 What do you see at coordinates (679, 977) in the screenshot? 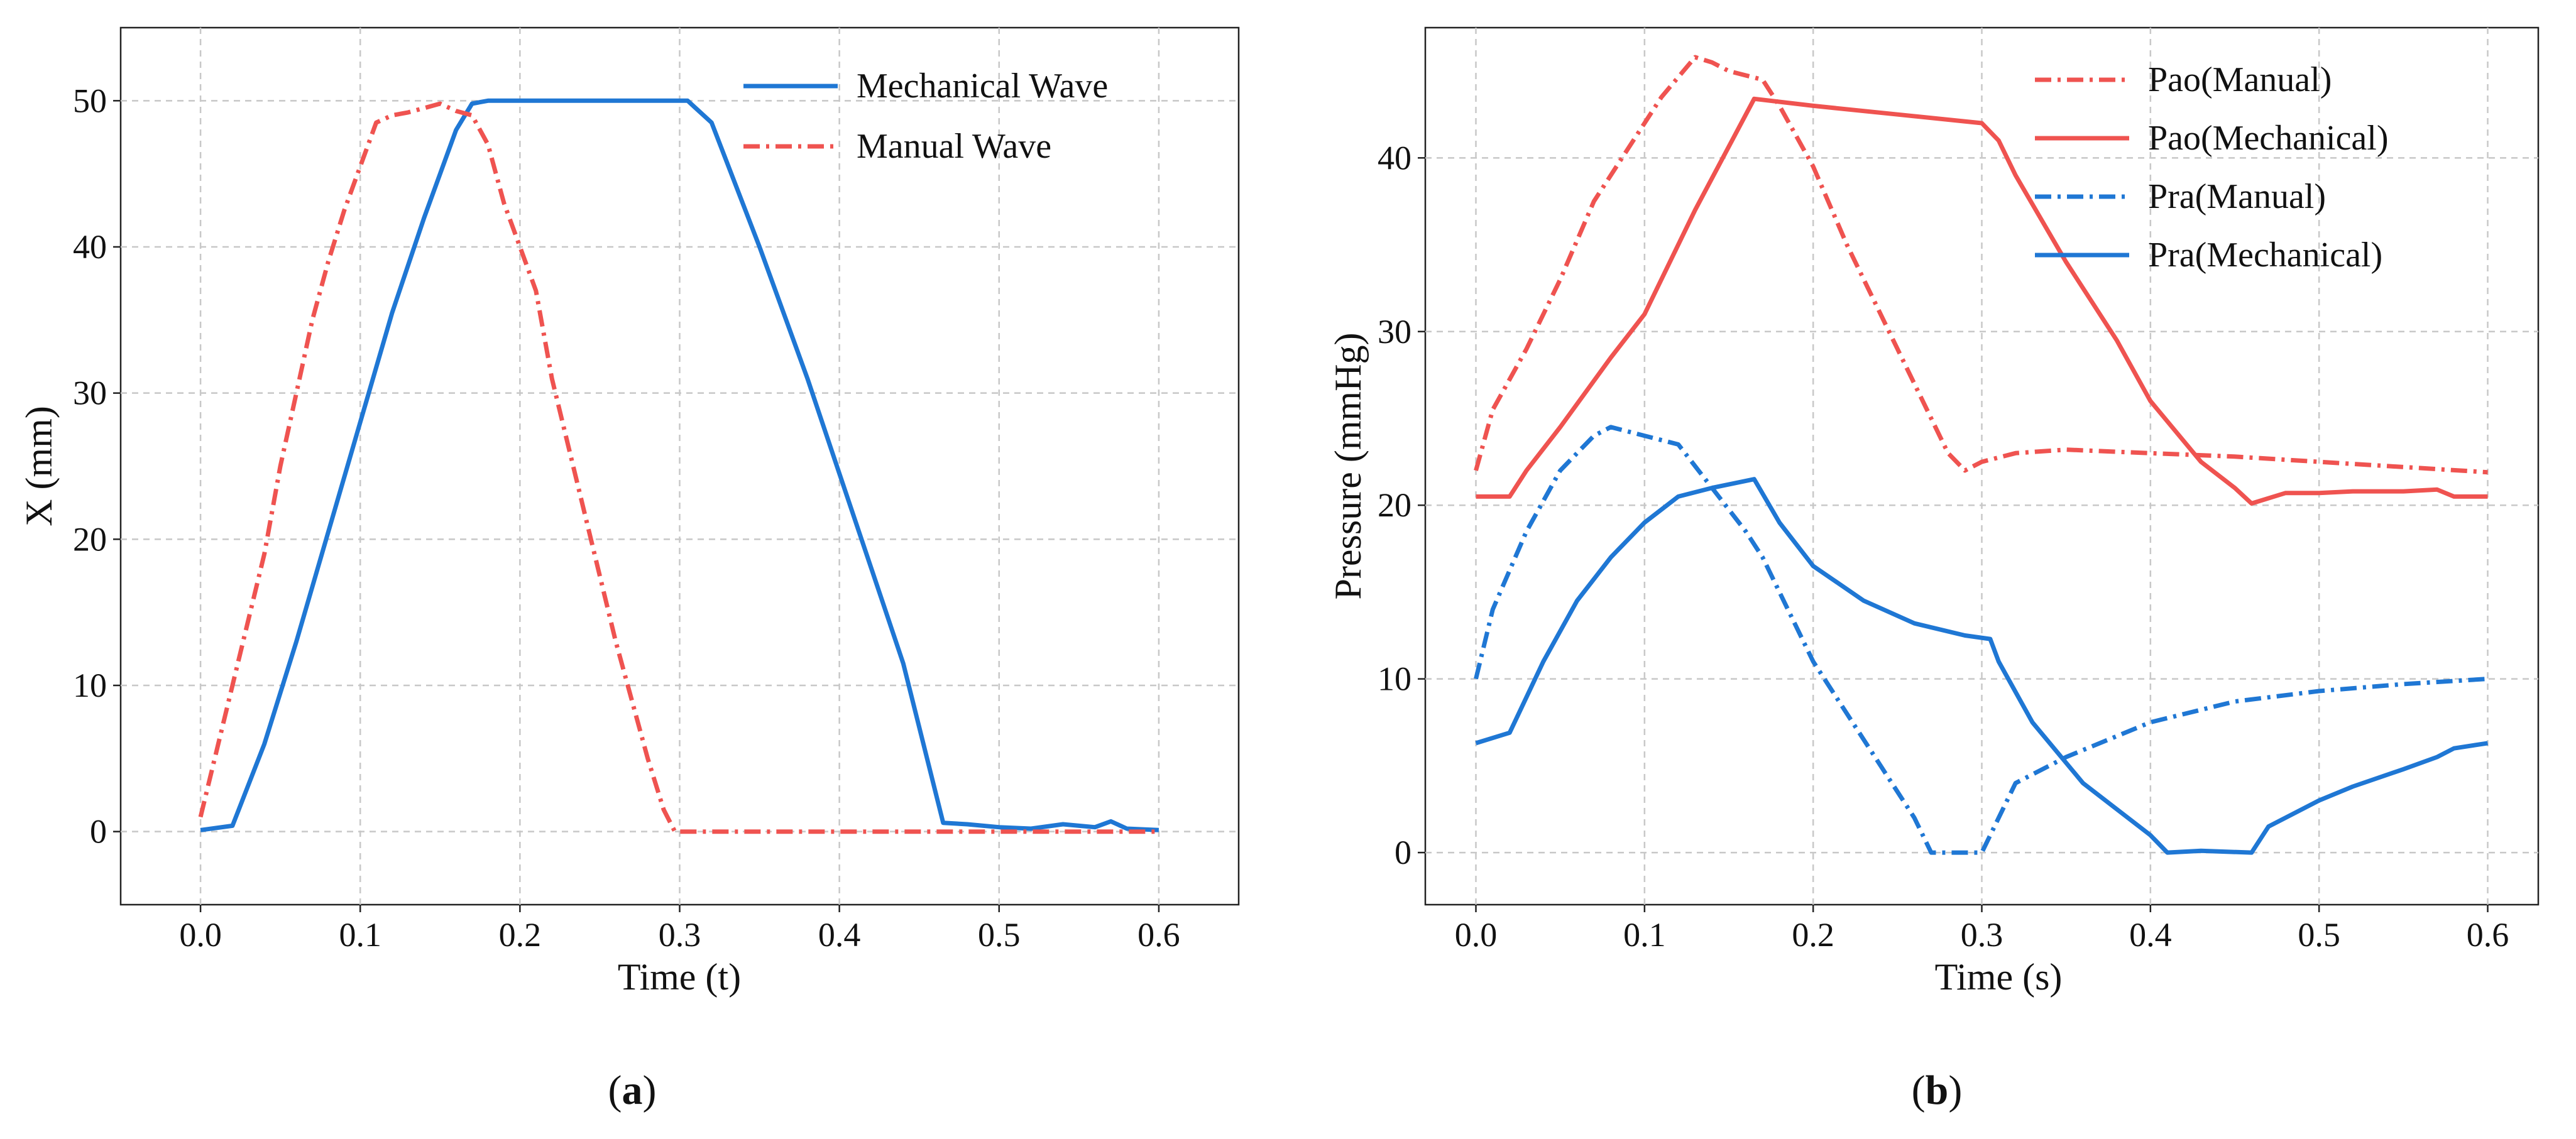
I see `chart-a-xlabel: Time (t)` at bounding box center [679, 977].